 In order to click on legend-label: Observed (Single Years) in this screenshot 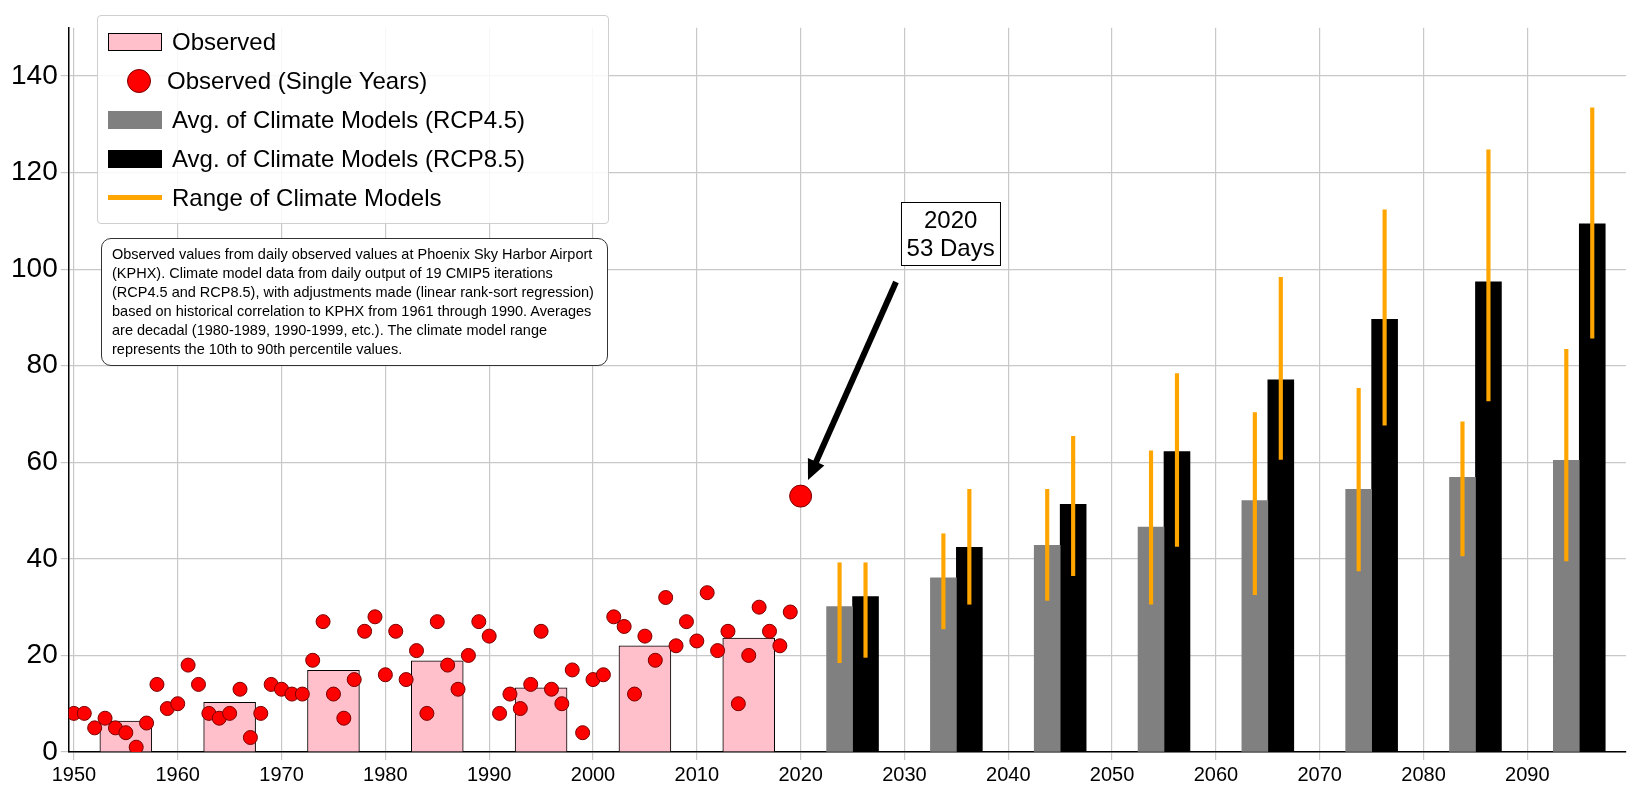, I will do `click(297, 80)`.